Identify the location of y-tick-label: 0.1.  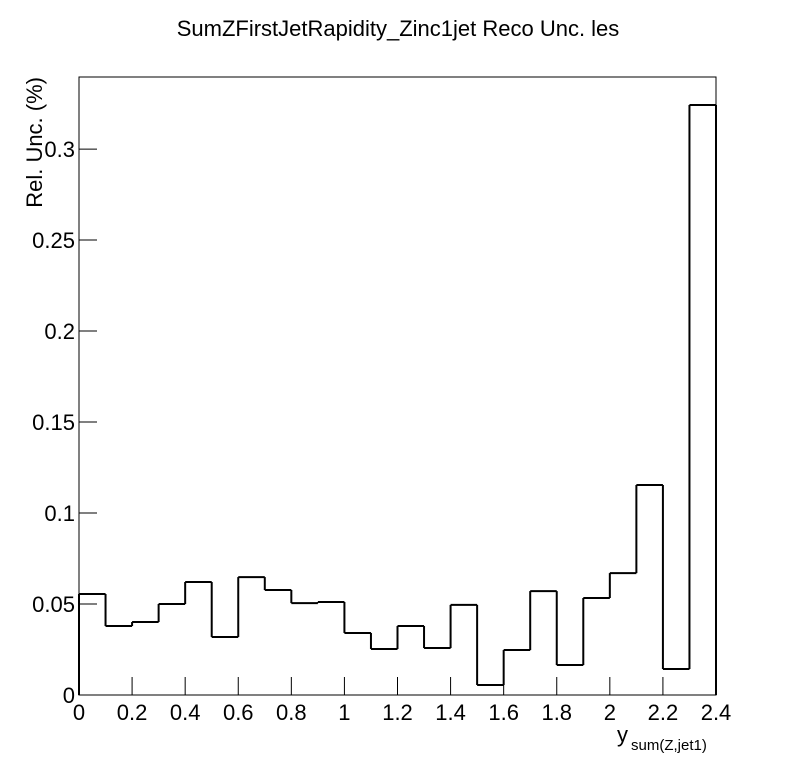
(59, 513).